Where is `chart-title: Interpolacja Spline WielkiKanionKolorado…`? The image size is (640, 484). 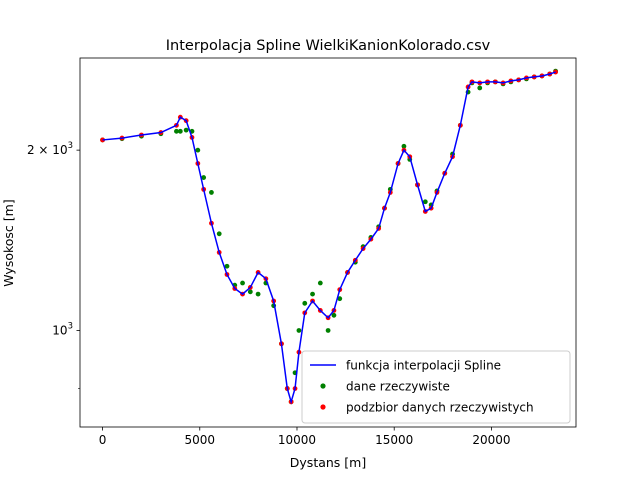
chart-title: Interpolacja Spline WielkiKanionKolorado… is located at coordinates (328, 46).